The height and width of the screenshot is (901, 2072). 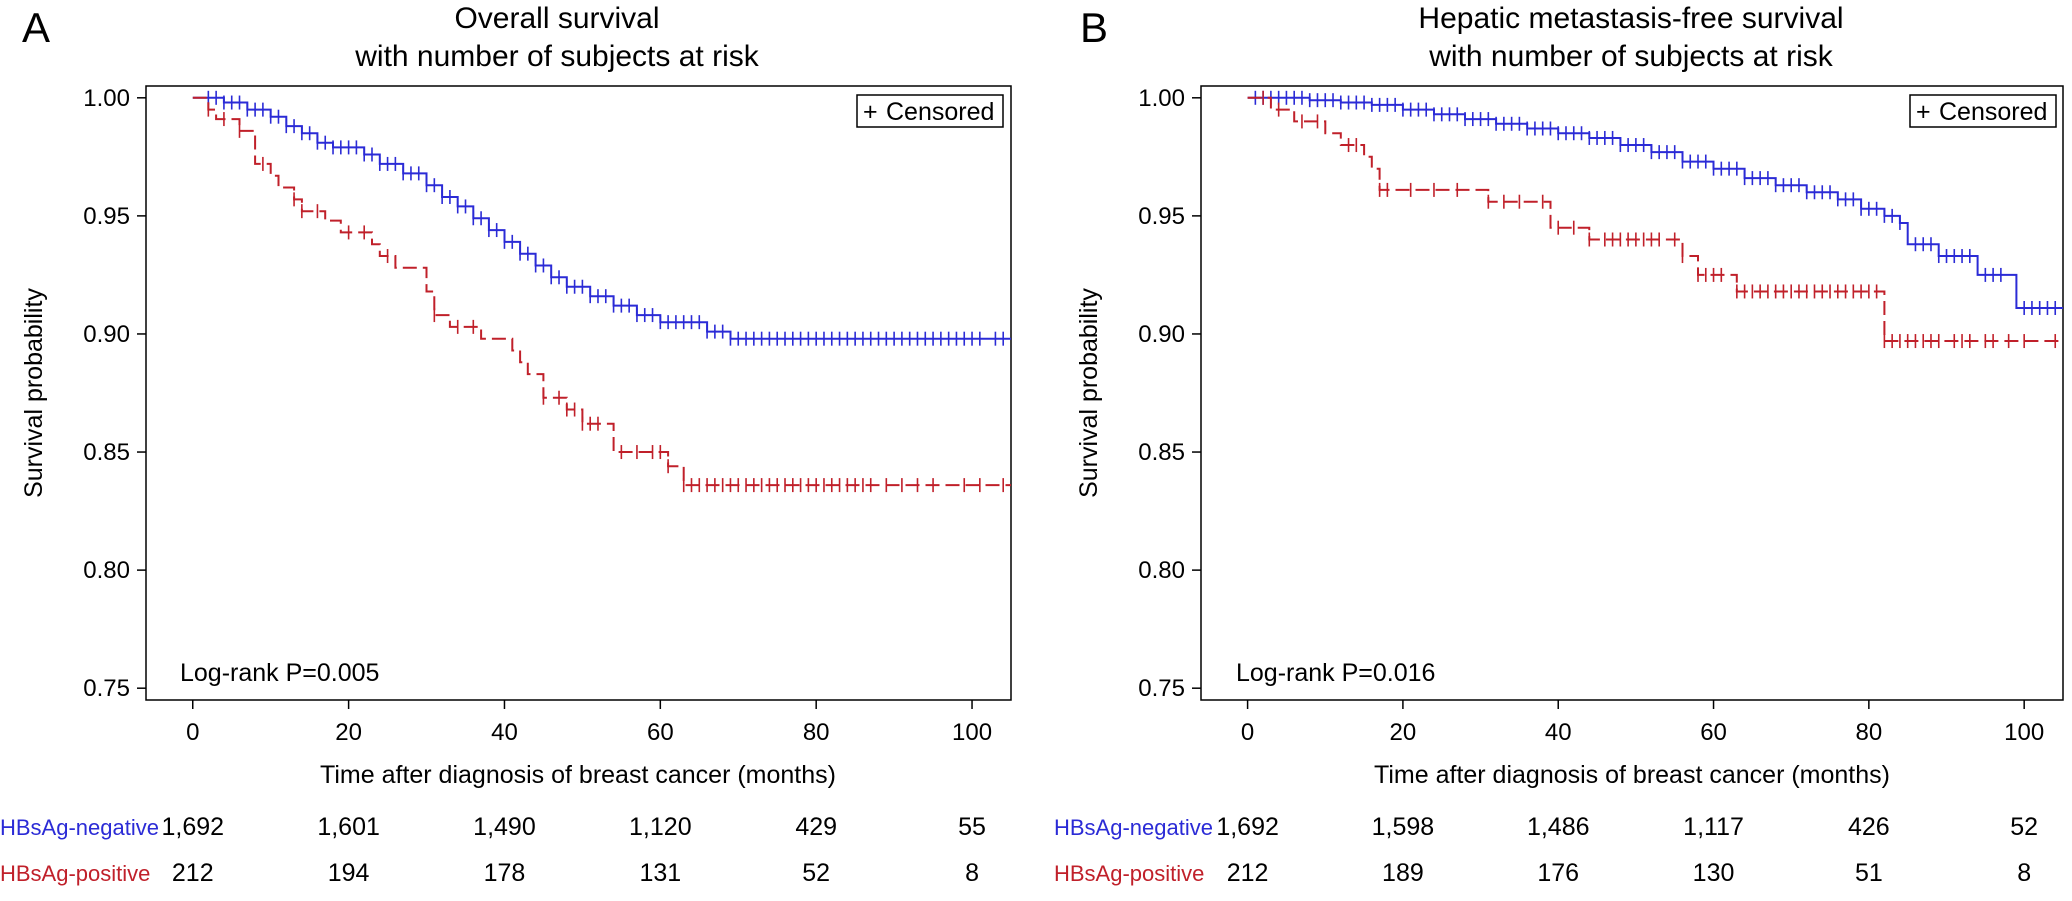 What do you see at coordinates (349, 873) in the screenshot?
I see `risk-count: 194` at bounding box center [349, 873].